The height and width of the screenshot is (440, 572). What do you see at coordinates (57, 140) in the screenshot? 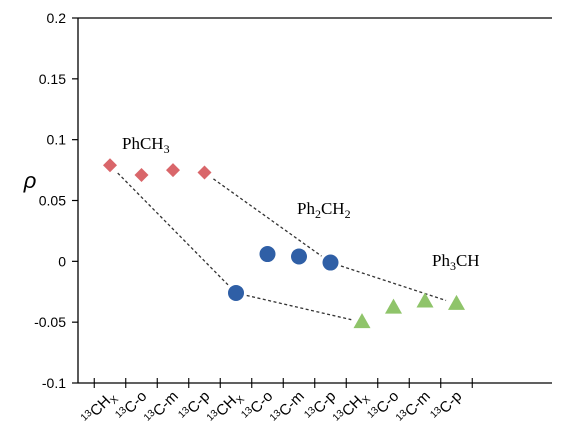
I see `y-tick-label: 0.1` at bounding box center [57, 140].